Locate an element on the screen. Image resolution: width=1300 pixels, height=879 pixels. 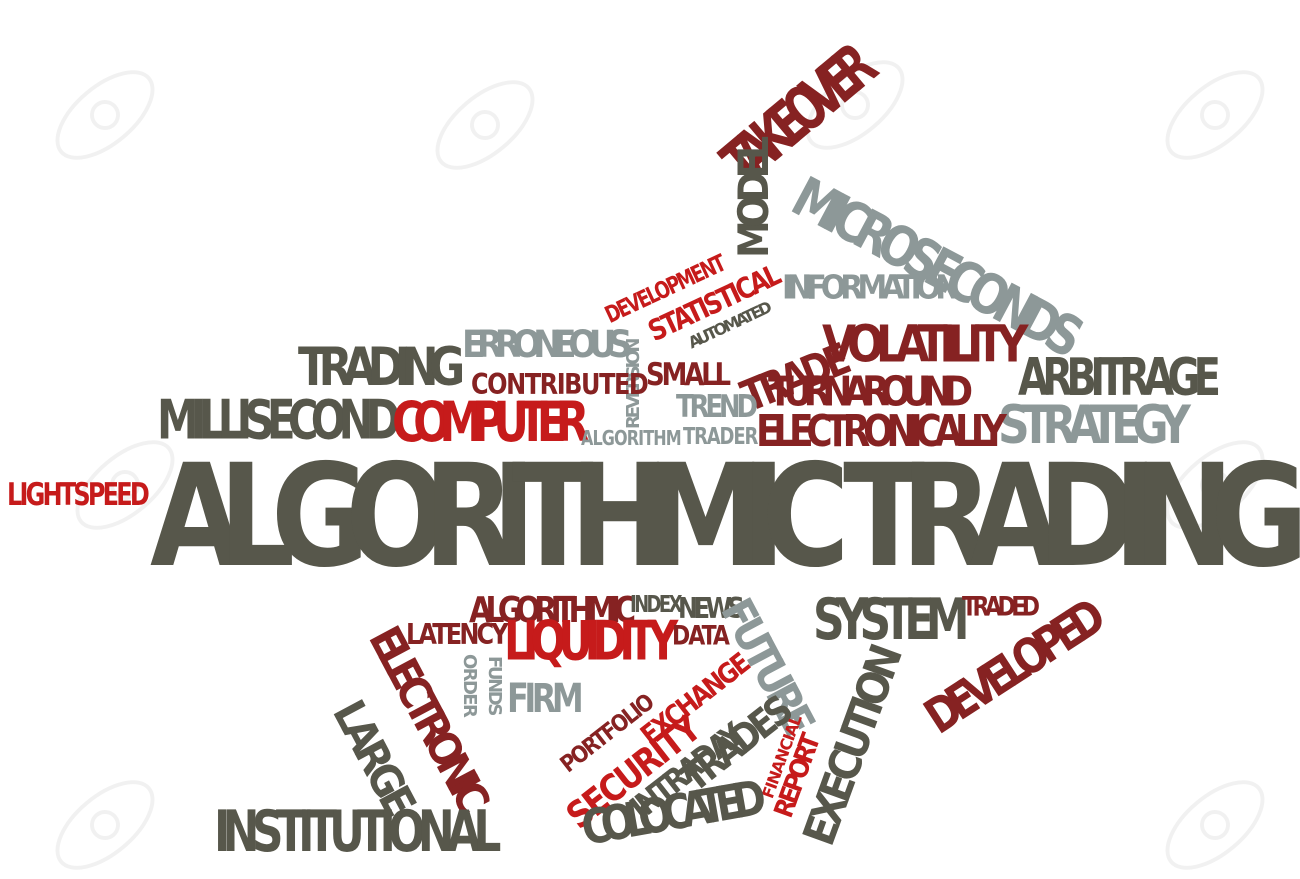
word-electronically: ELECTRONICALLY is located at coordinates (881, 432).